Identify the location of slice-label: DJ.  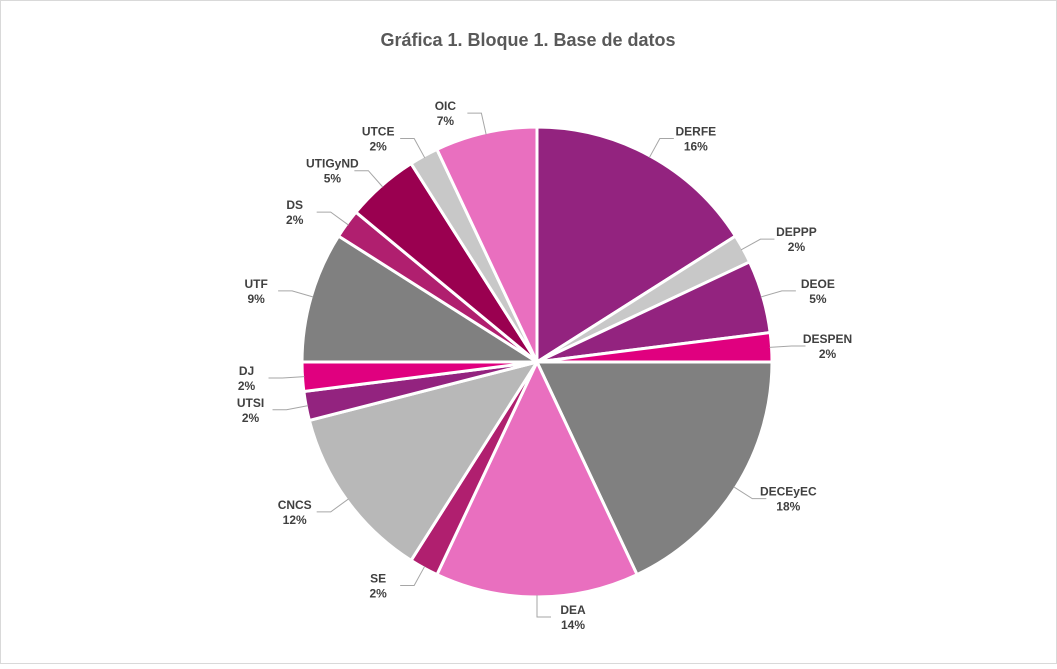
(246, 371).